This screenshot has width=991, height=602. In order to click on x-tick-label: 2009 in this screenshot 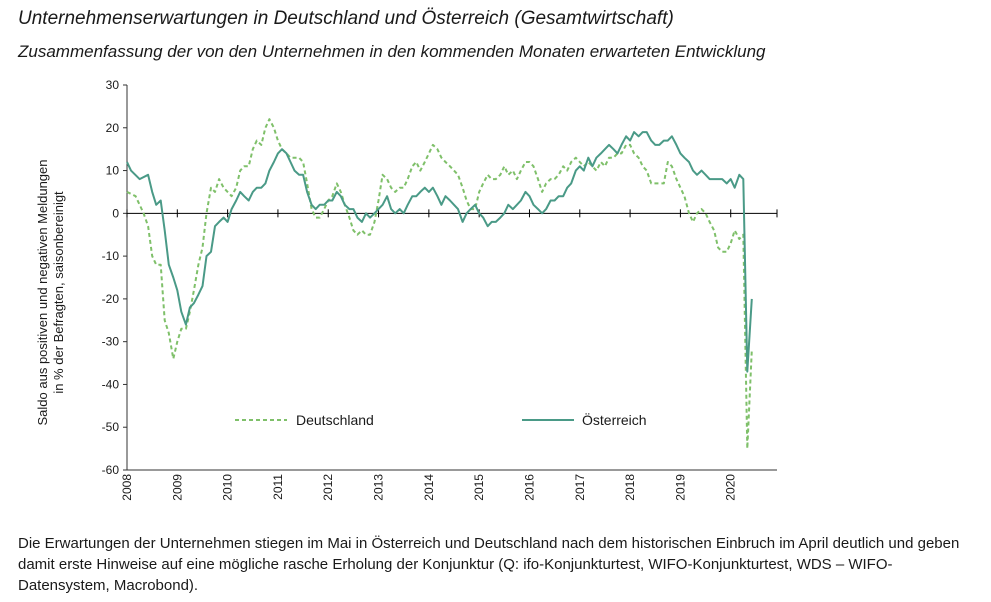, I will do `click(177, 487)`.